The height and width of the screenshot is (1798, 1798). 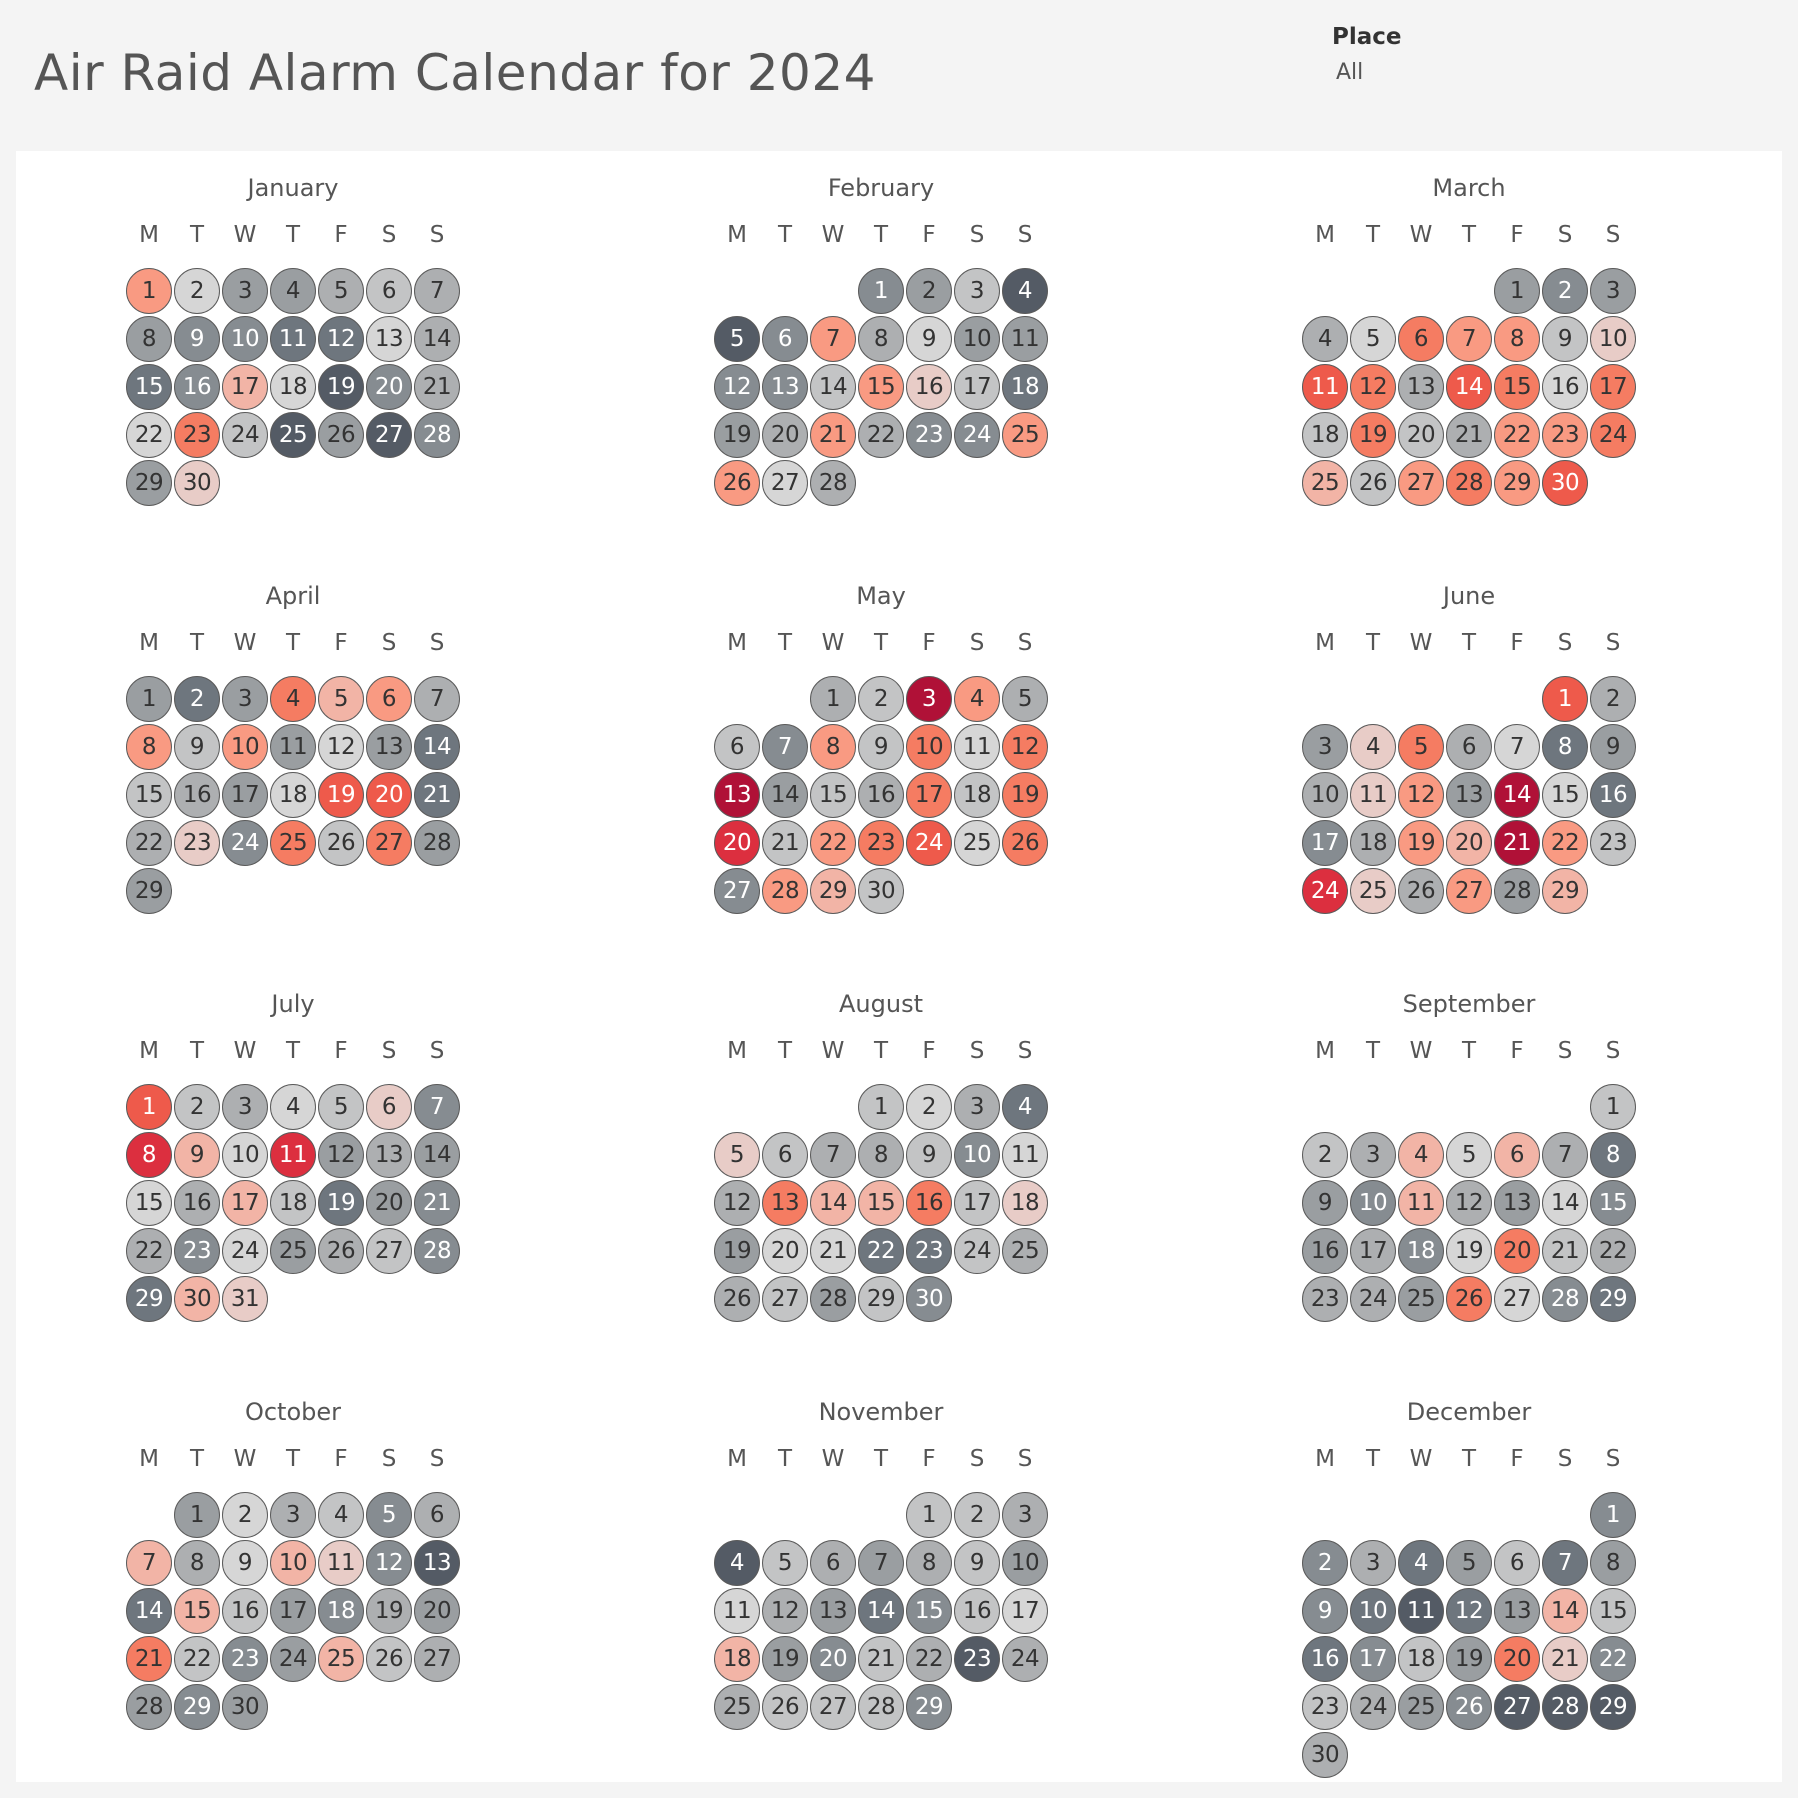 I want to click on place-filter-dropdown: All, so click(x=1350, y=72).